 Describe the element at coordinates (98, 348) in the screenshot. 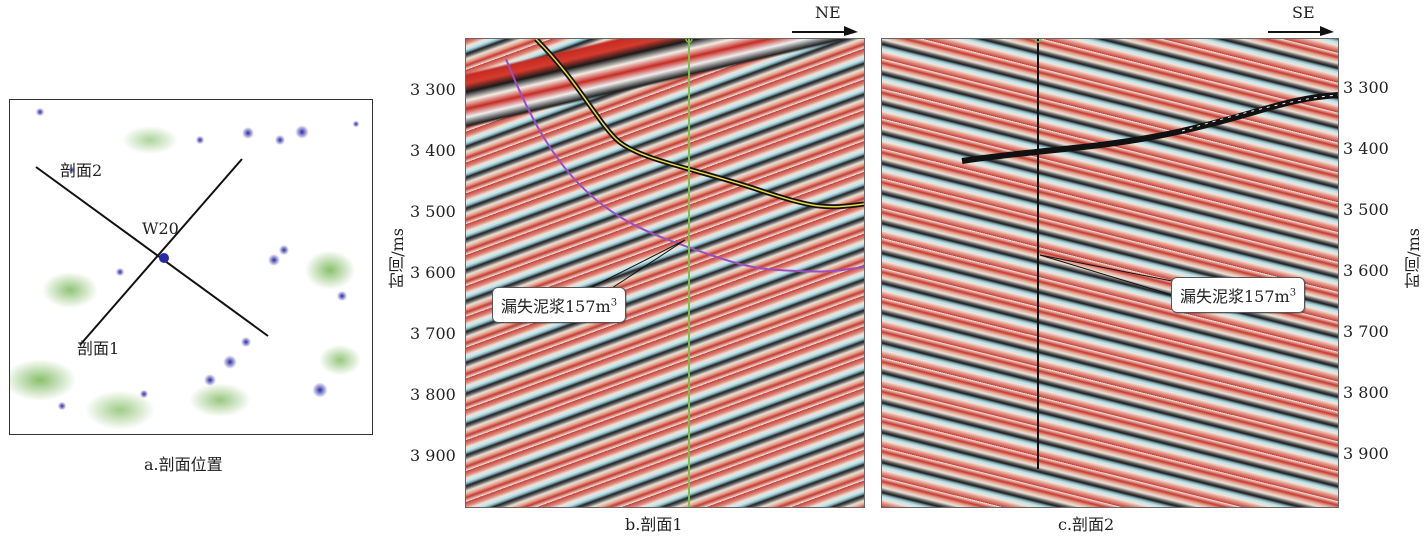

I see `section-1-label: 剖面1` at that location.